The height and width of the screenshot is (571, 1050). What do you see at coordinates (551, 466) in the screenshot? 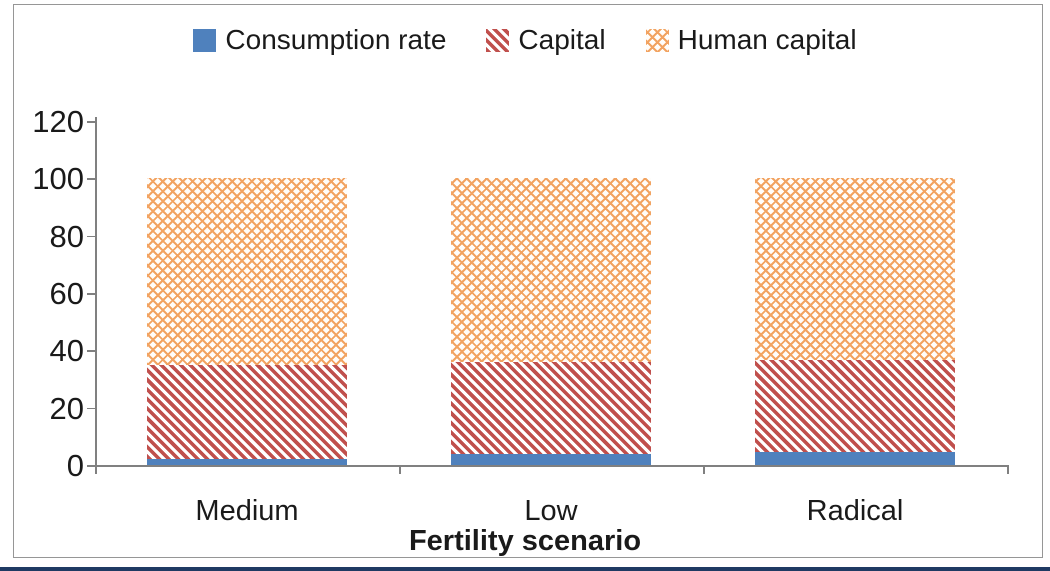
I see `x-axis-line` at bounding box center [551, 466].